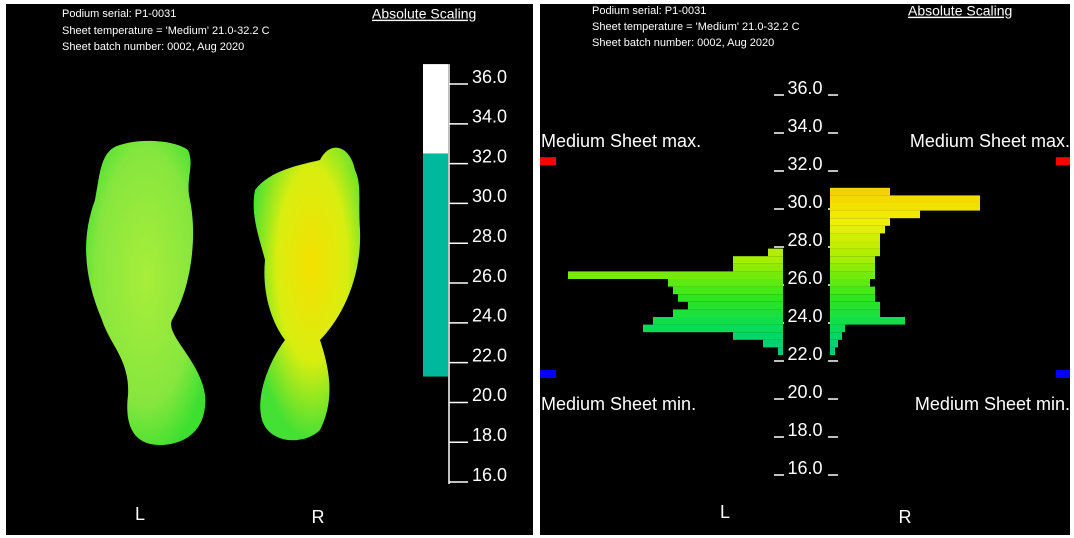 This screenshot has width=1074, height=538. I want to click on series-label: R, so click(905, 517).